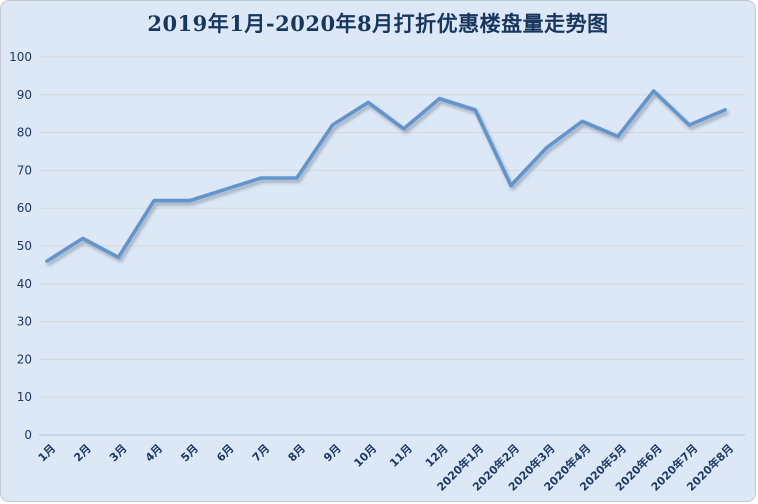 Image resolution: width=758 pixels, height=504 pixels. Describe the element at coordinates (332, 453) in the screenshot. I see `x-tick-label: 9月` at that location.